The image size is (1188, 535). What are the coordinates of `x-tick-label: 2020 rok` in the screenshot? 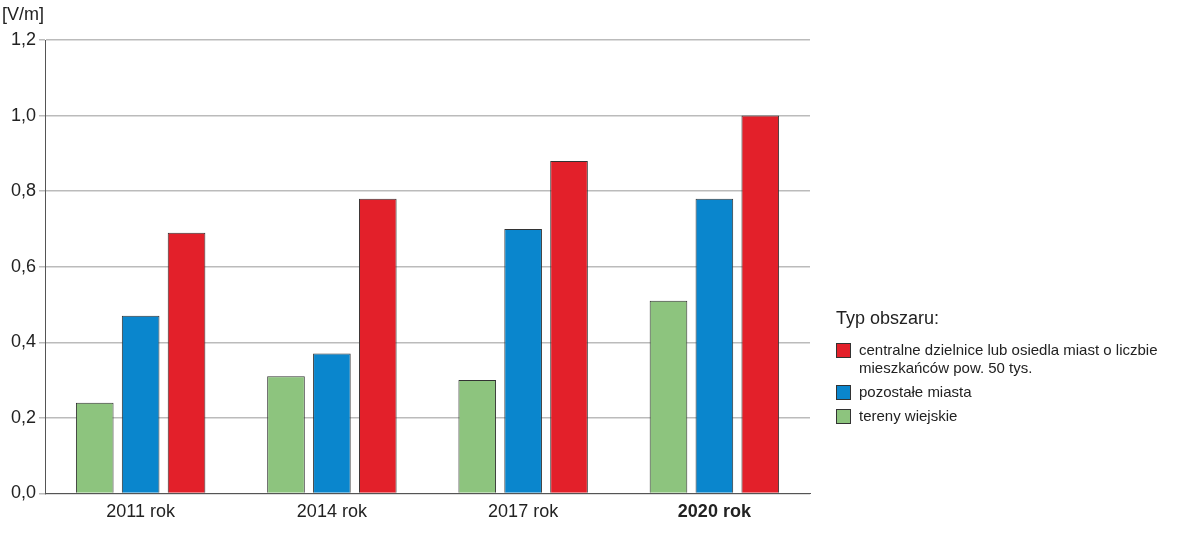 It's located at (714, 511).